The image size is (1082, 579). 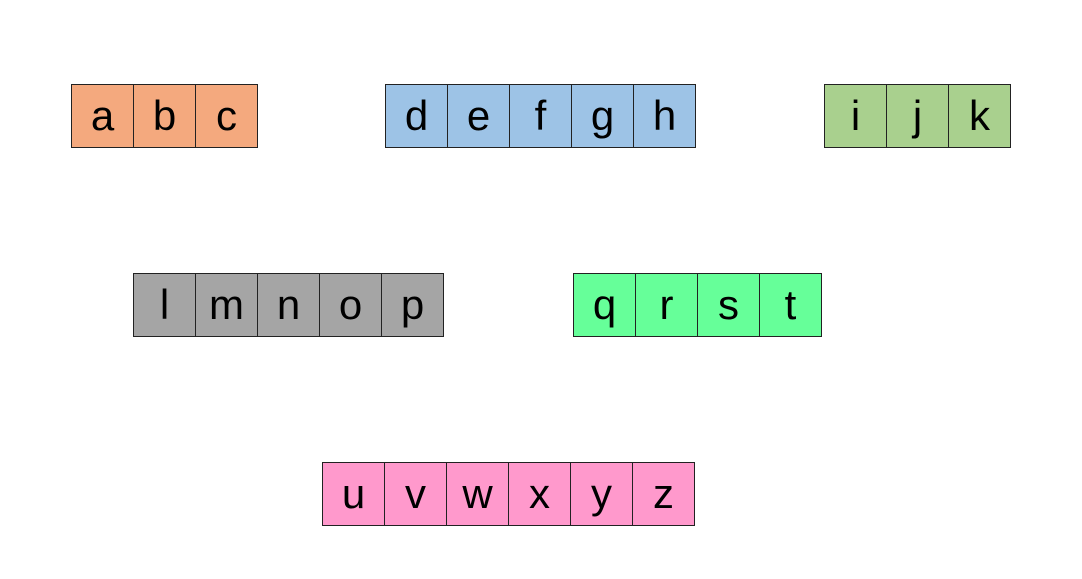 What do you see at coordinates (416, 116) in the screenshot?
I see `letter-cell-d: d` at bounding box center [416, 116].